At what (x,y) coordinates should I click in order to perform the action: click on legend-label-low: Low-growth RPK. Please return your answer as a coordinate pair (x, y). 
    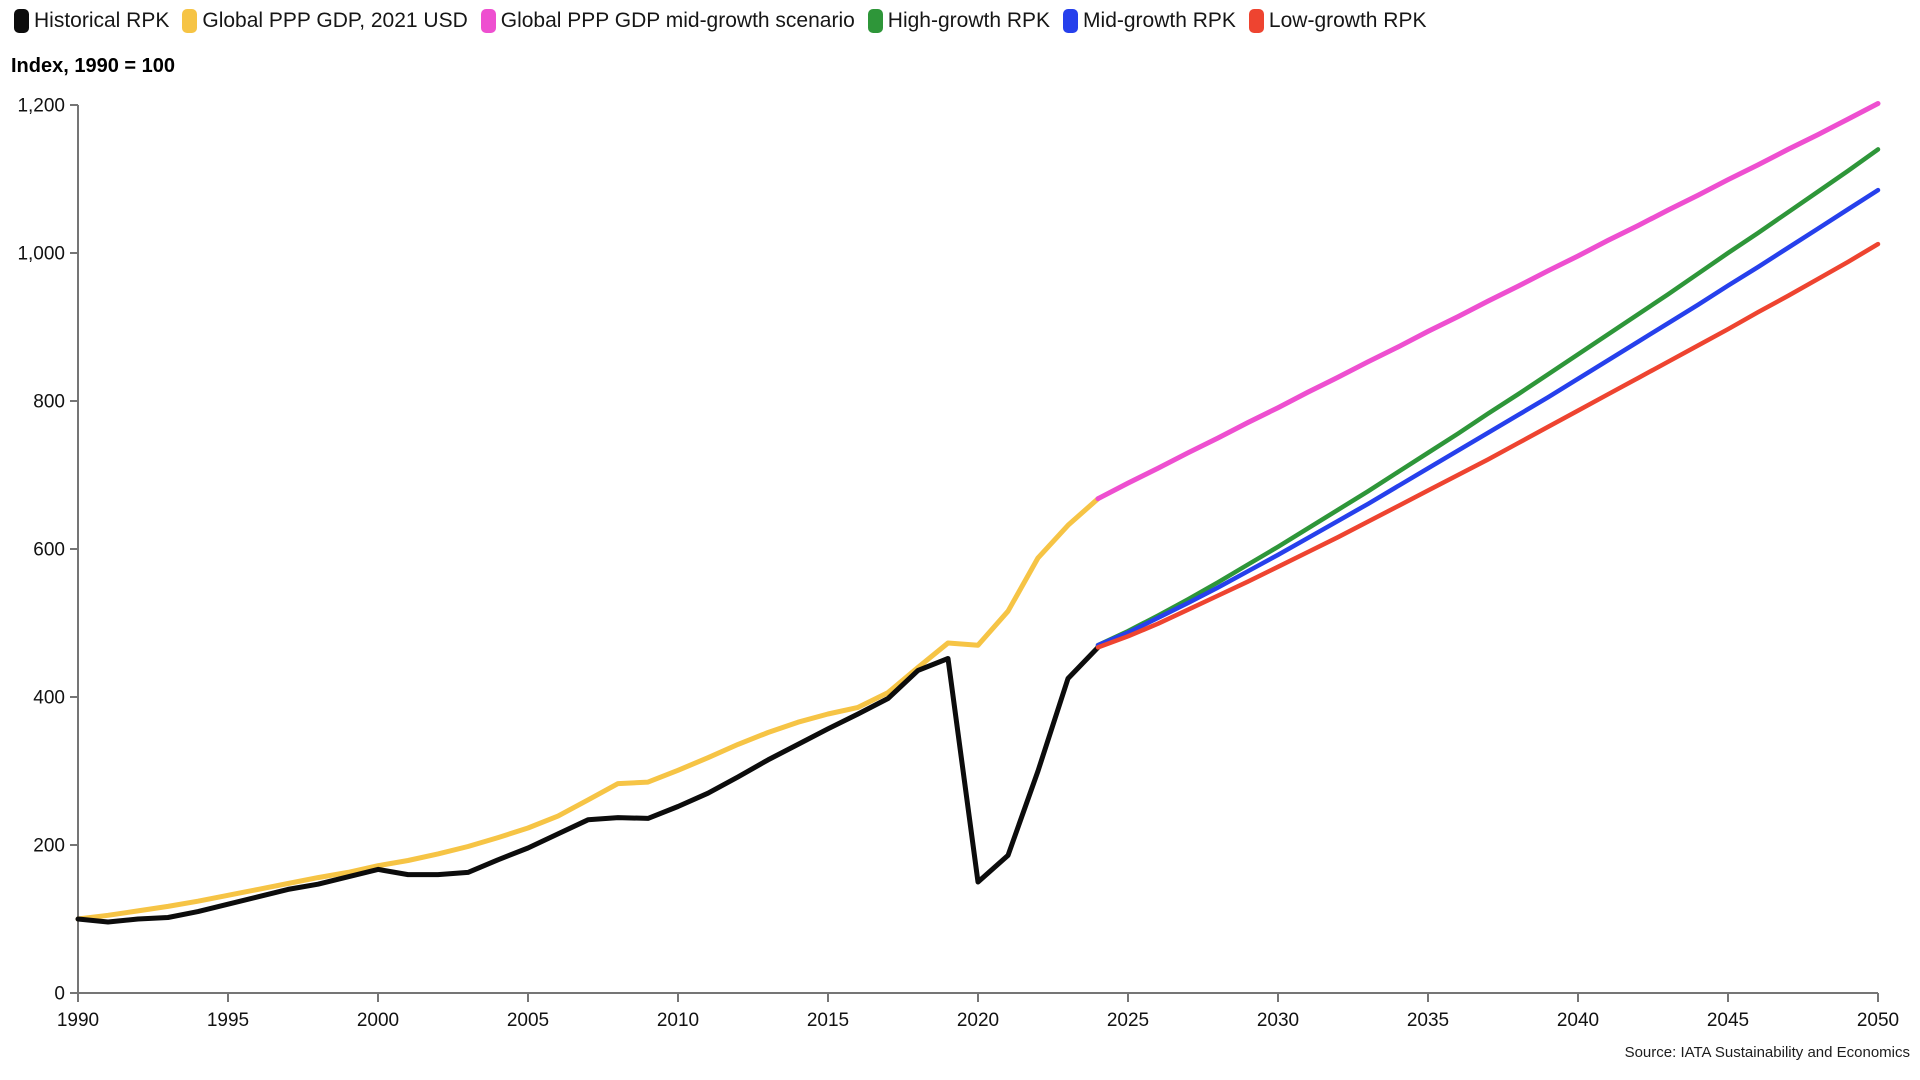
    Looking at the image, I should click on (1347, 20).